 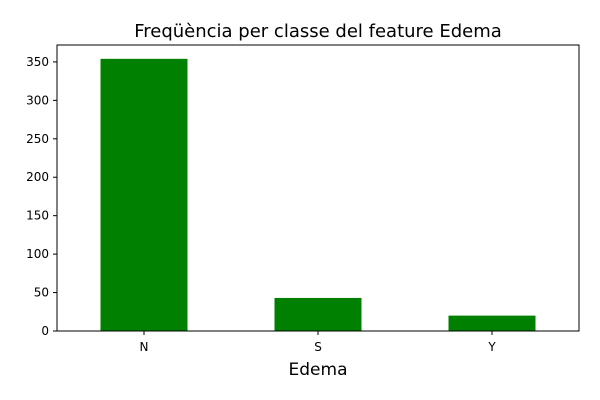 I want to click on y-tick-label: 50, so click(x=41, y=293).